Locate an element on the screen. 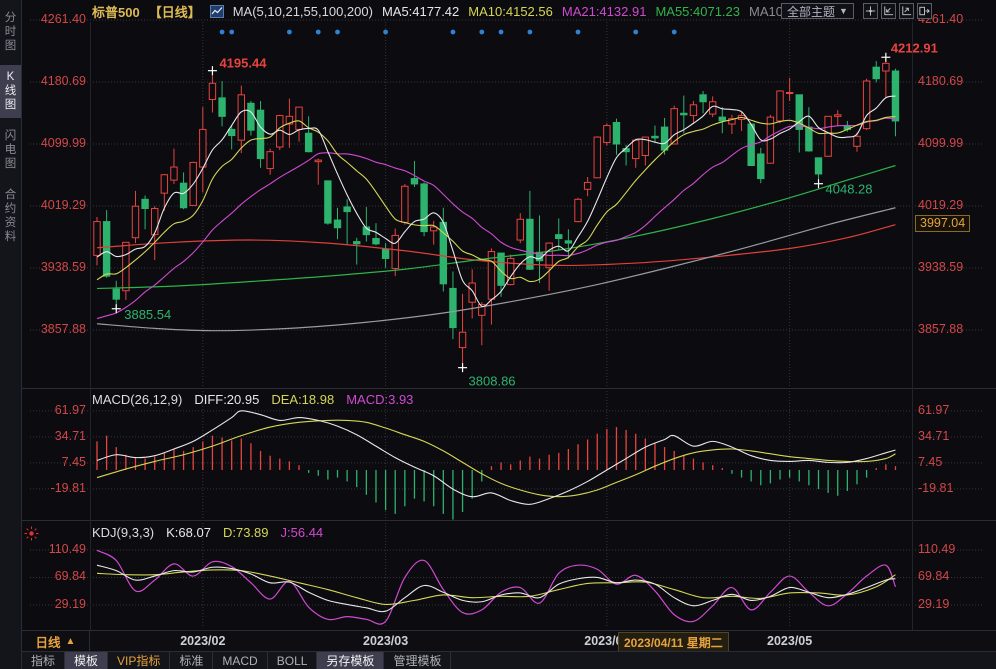 The width and height of the screenshot is (996, 669). tab-template: 模板 is located at coordinates (87, 660).